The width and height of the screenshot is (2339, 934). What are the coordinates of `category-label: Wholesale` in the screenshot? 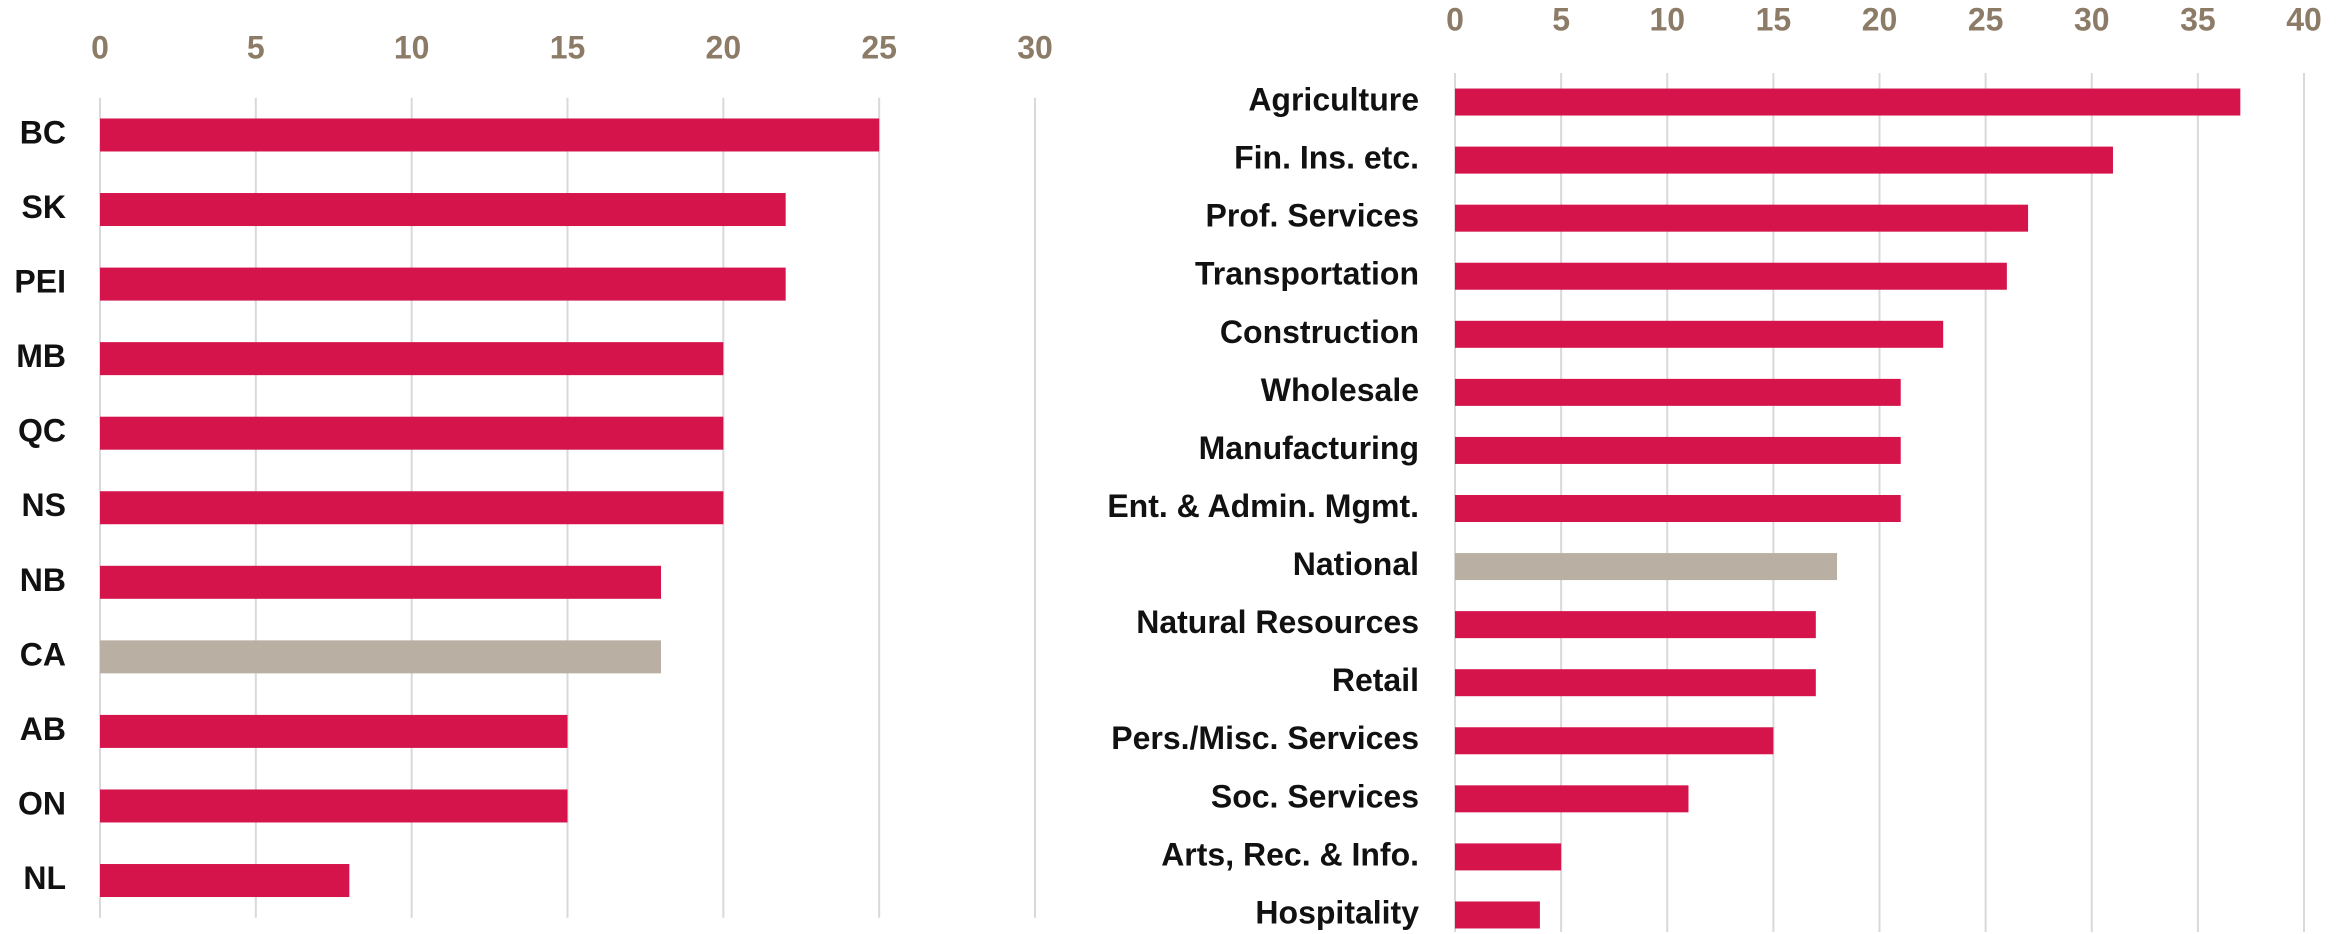 It's located at (1340, 390).